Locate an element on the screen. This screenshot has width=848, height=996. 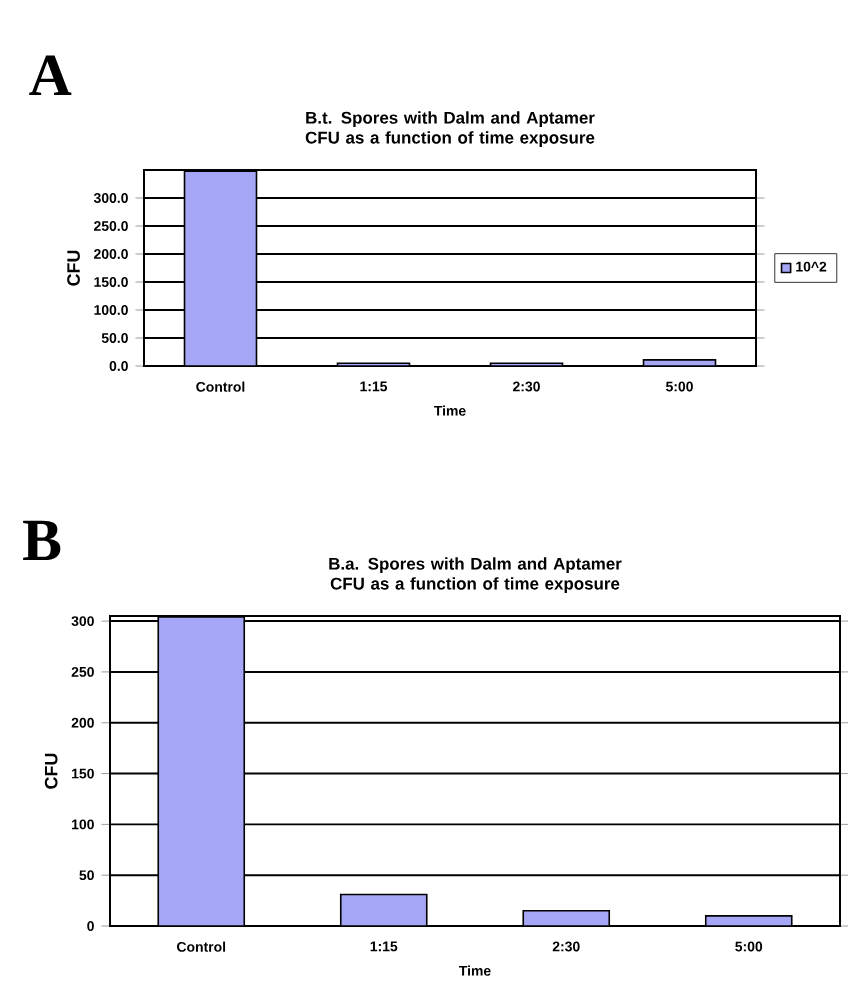
text: A is located at coordinates (50, 75).